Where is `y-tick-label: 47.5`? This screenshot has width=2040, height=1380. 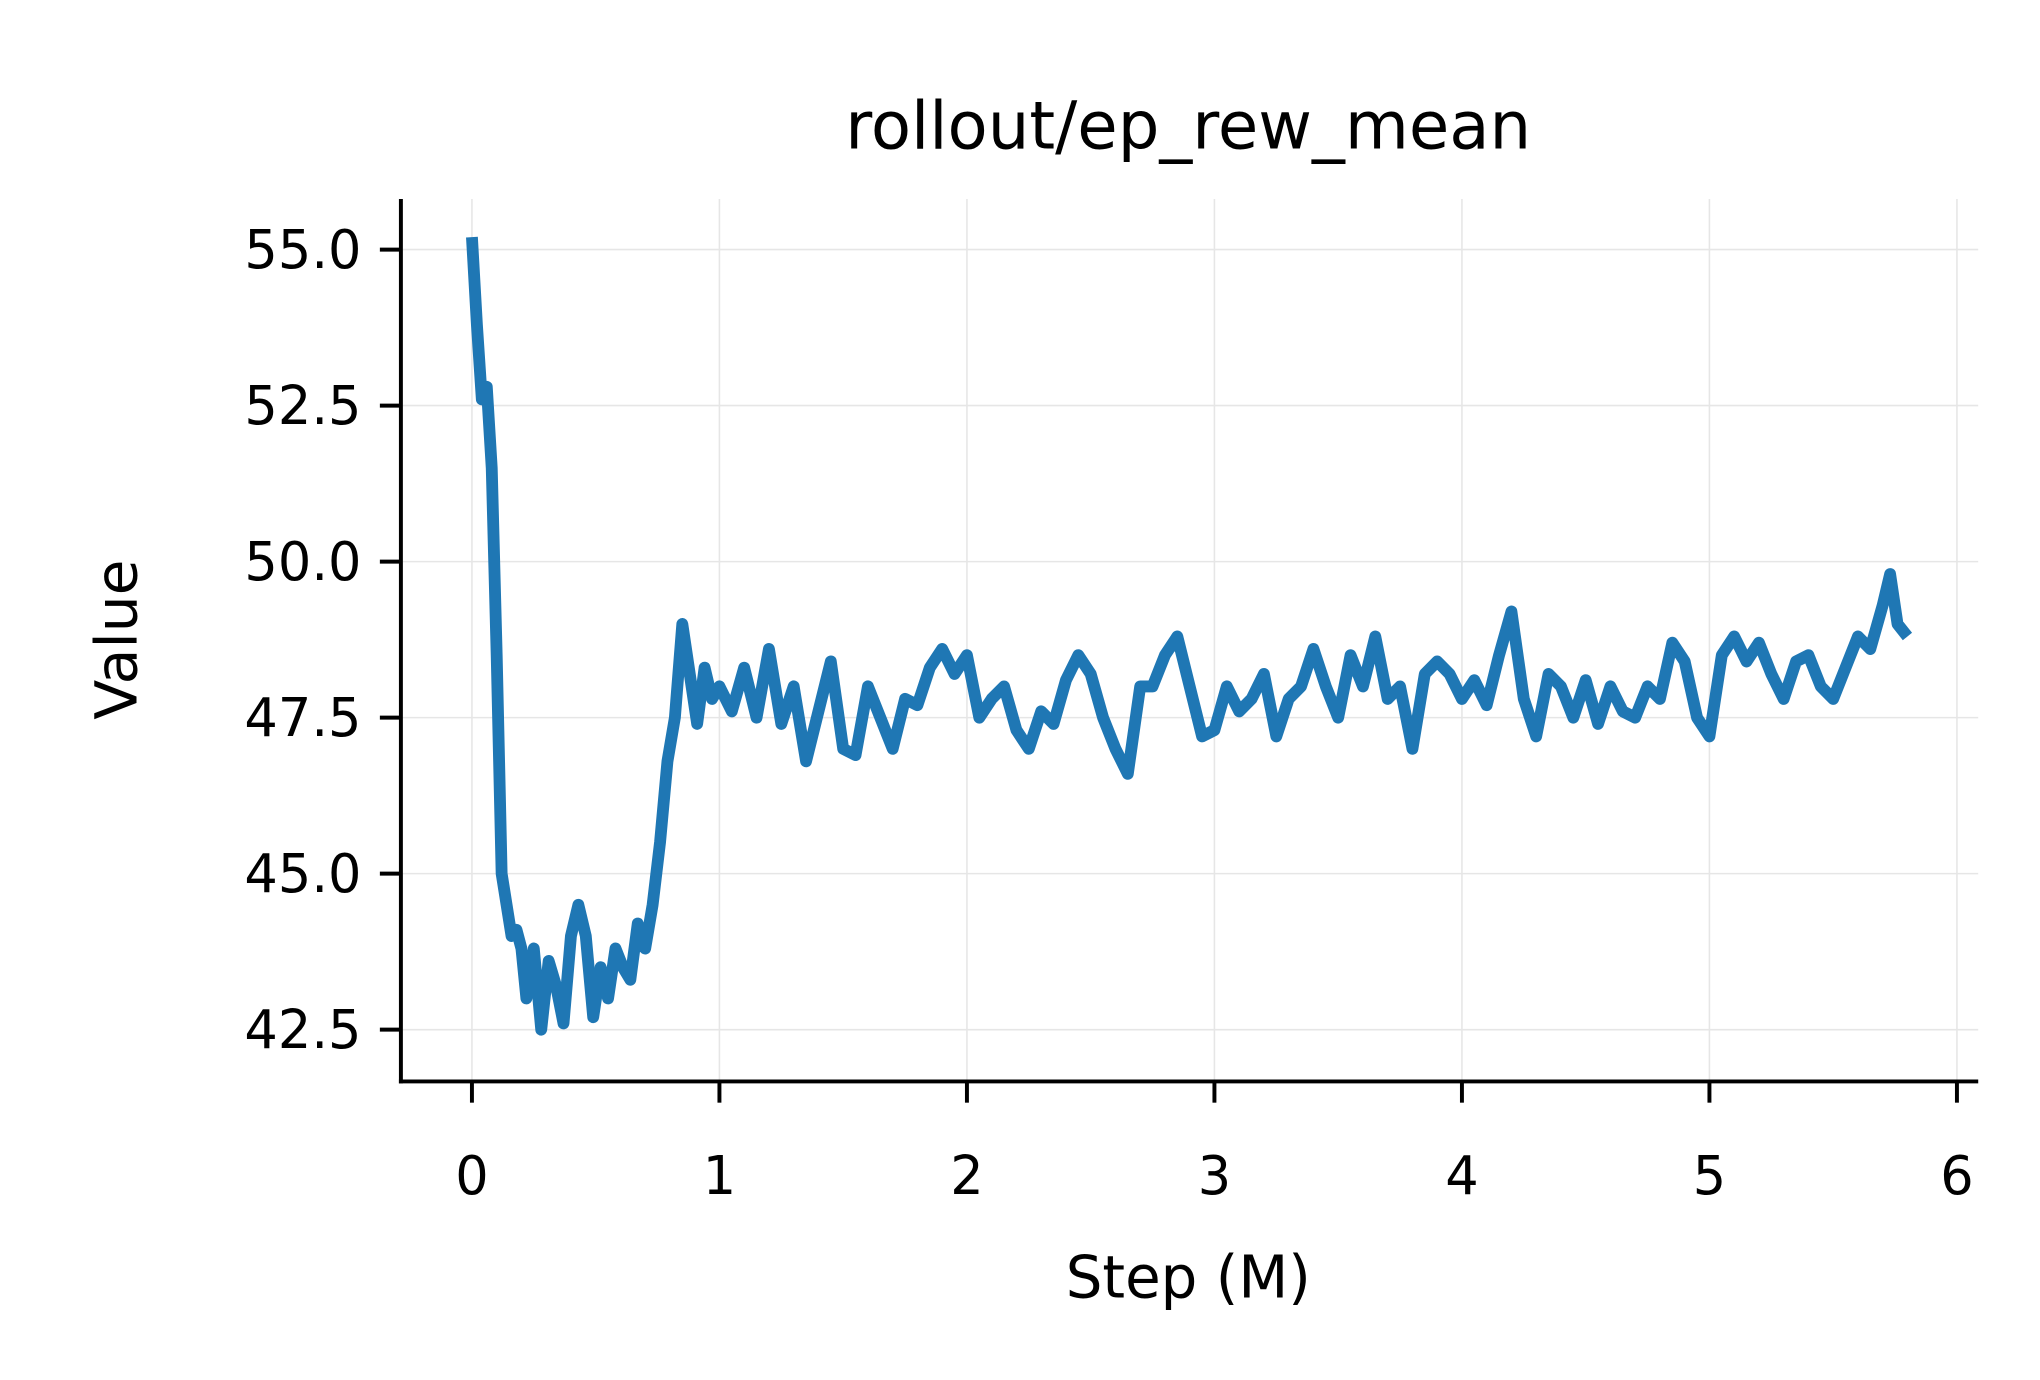
y-tick-label: 47.5 is located at coordinates (302, 718).